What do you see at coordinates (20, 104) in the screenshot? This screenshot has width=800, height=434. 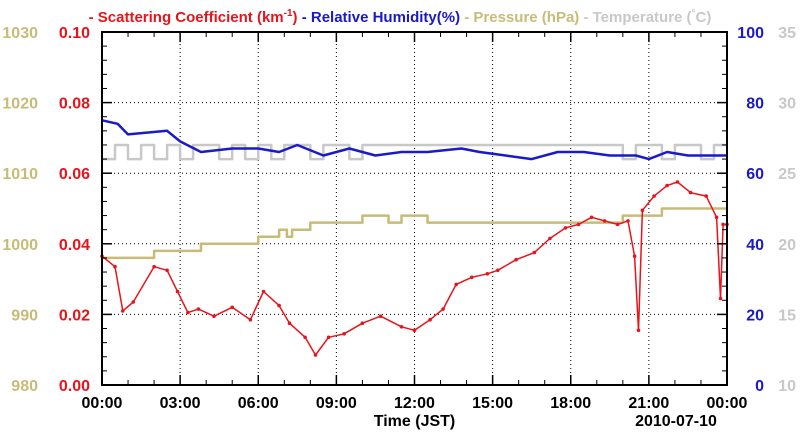 I see `pressure-tick-label: 1020` at bounding box center [20, 104].